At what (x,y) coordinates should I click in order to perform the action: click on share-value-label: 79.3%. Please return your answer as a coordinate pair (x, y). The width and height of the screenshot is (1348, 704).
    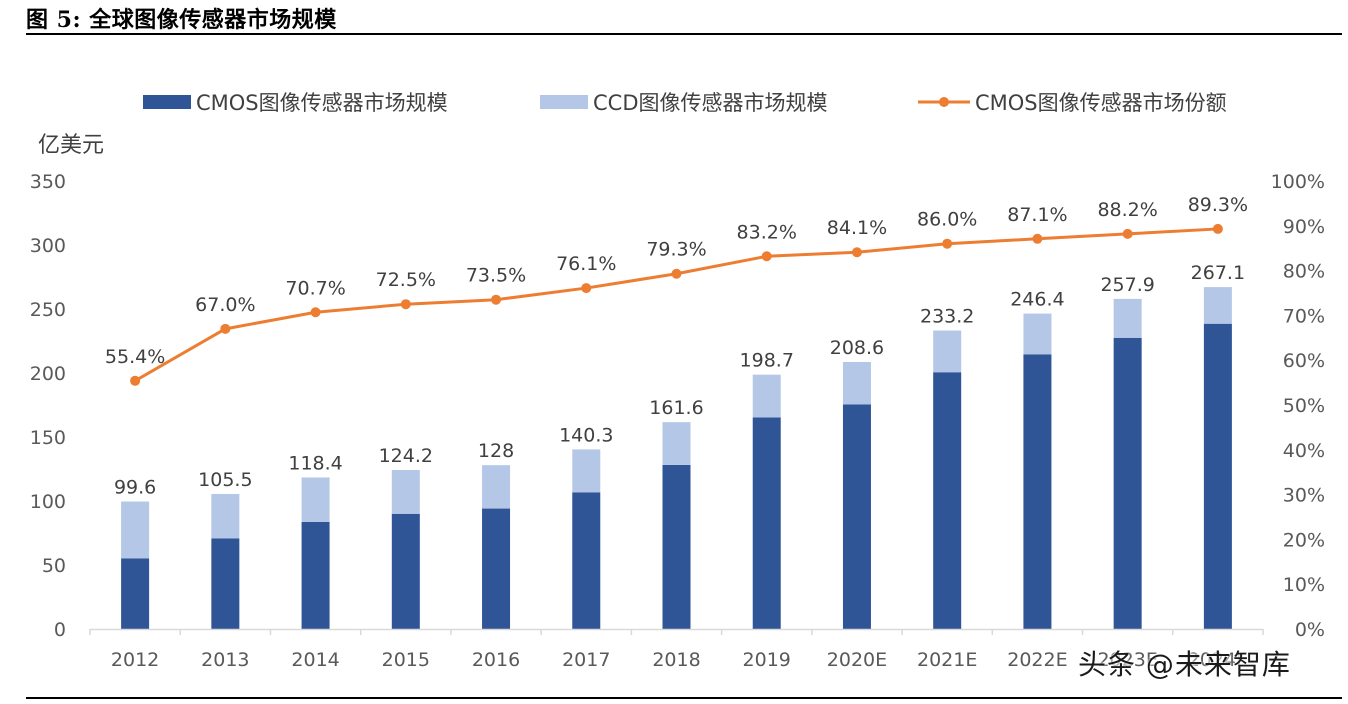
    Looking at the image, I should click on (676, 250).